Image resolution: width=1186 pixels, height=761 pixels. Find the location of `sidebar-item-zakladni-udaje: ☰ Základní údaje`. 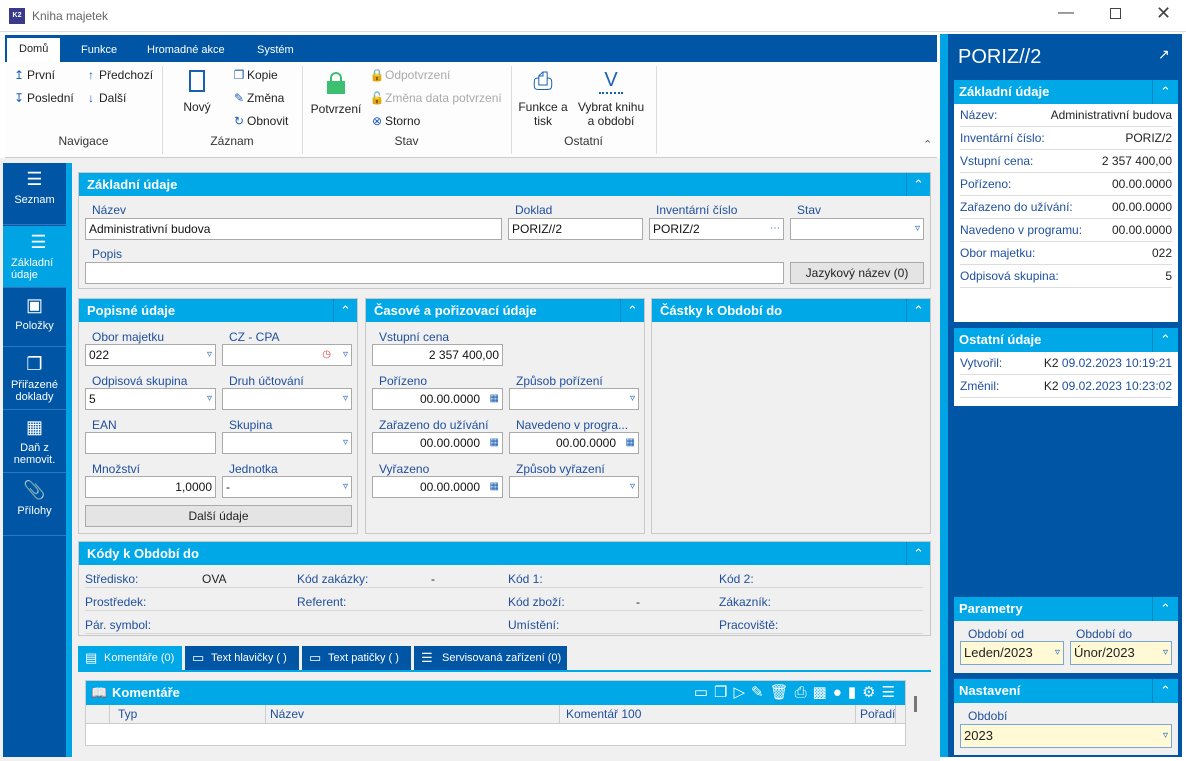

sidebar-item-zakladni-udaje: ☰ Základní údaje is located at coordinates (34, 257).